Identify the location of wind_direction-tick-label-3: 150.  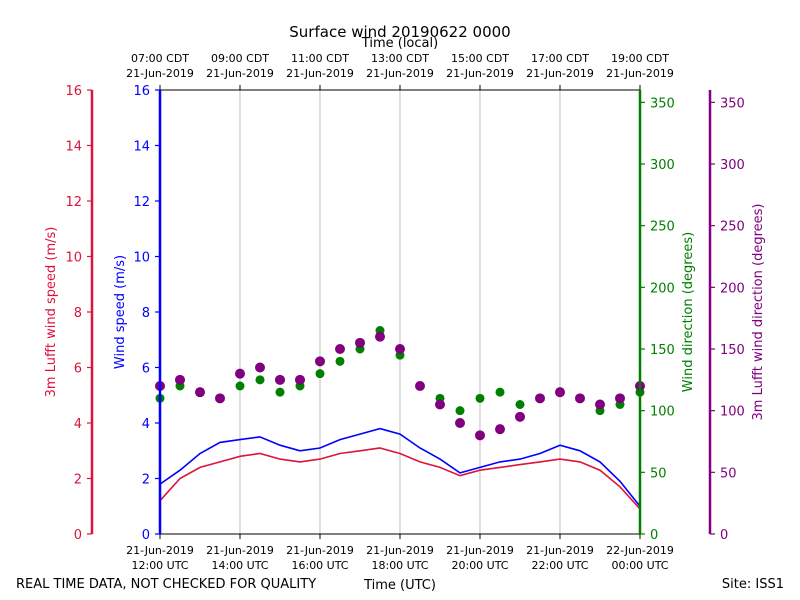
(662, 350).